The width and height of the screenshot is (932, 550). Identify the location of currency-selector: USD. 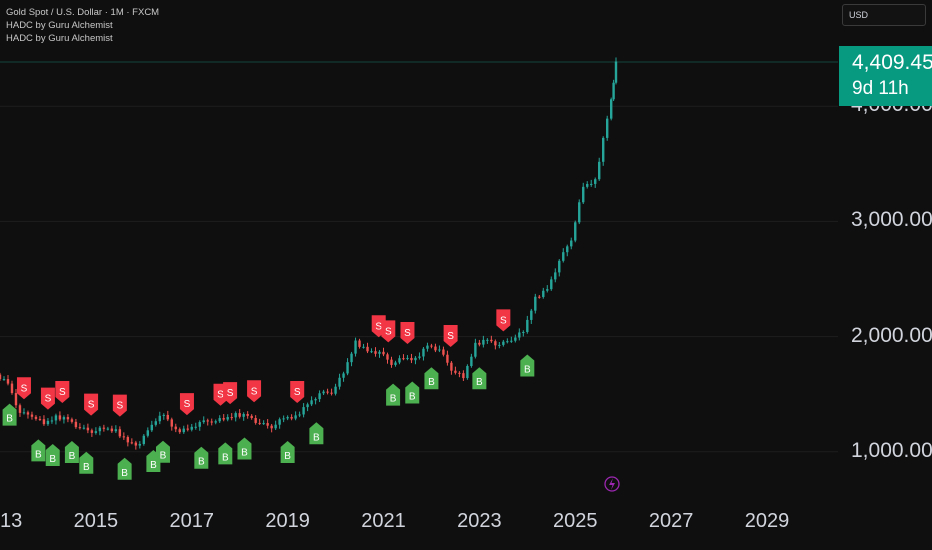
(884, 15).